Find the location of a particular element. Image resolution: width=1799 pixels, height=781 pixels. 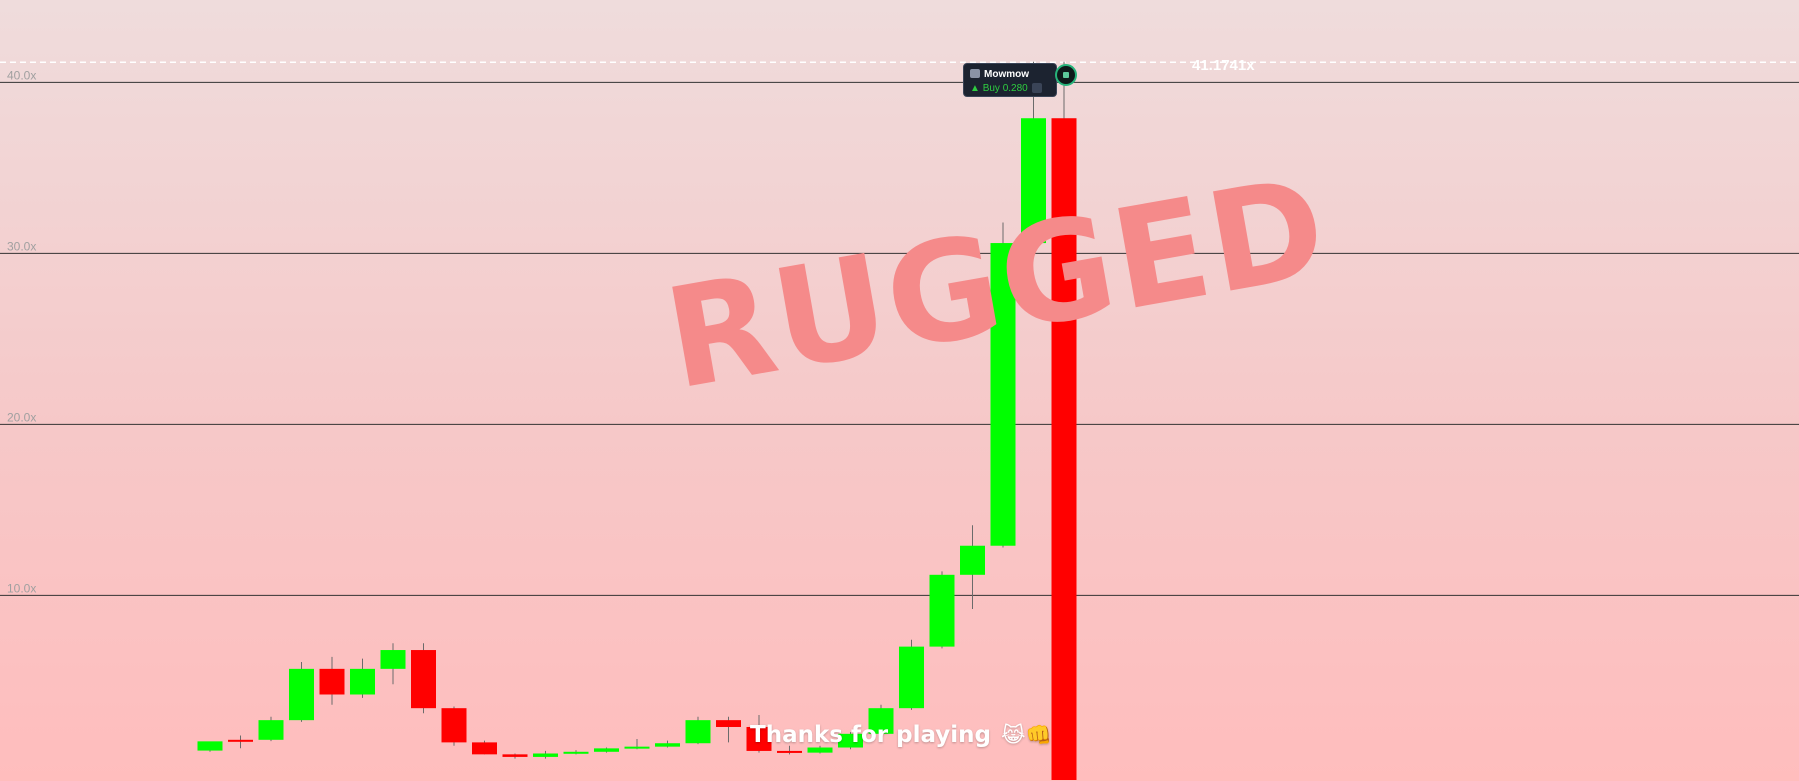

player-name: Mowmow is located at coordinates (1006, 74).